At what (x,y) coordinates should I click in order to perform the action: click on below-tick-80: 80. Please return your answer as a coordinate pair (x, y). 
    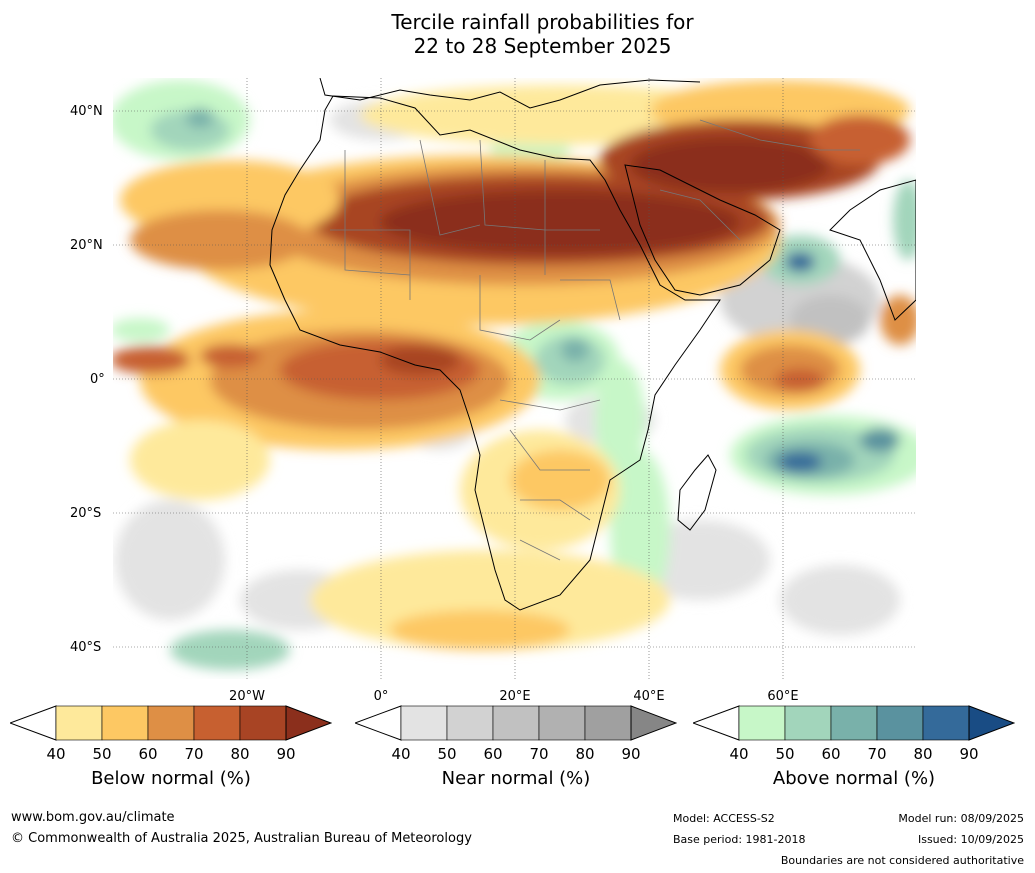
    Looking at the image, I should click on (240, 754).